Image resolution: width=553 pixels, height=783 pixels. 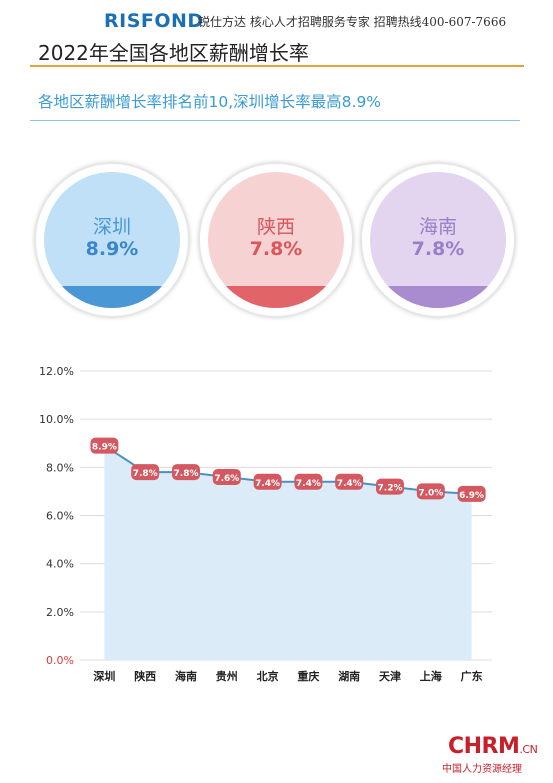 I want to click on highlight-value: 8.9%, so click(x=112, y=249).